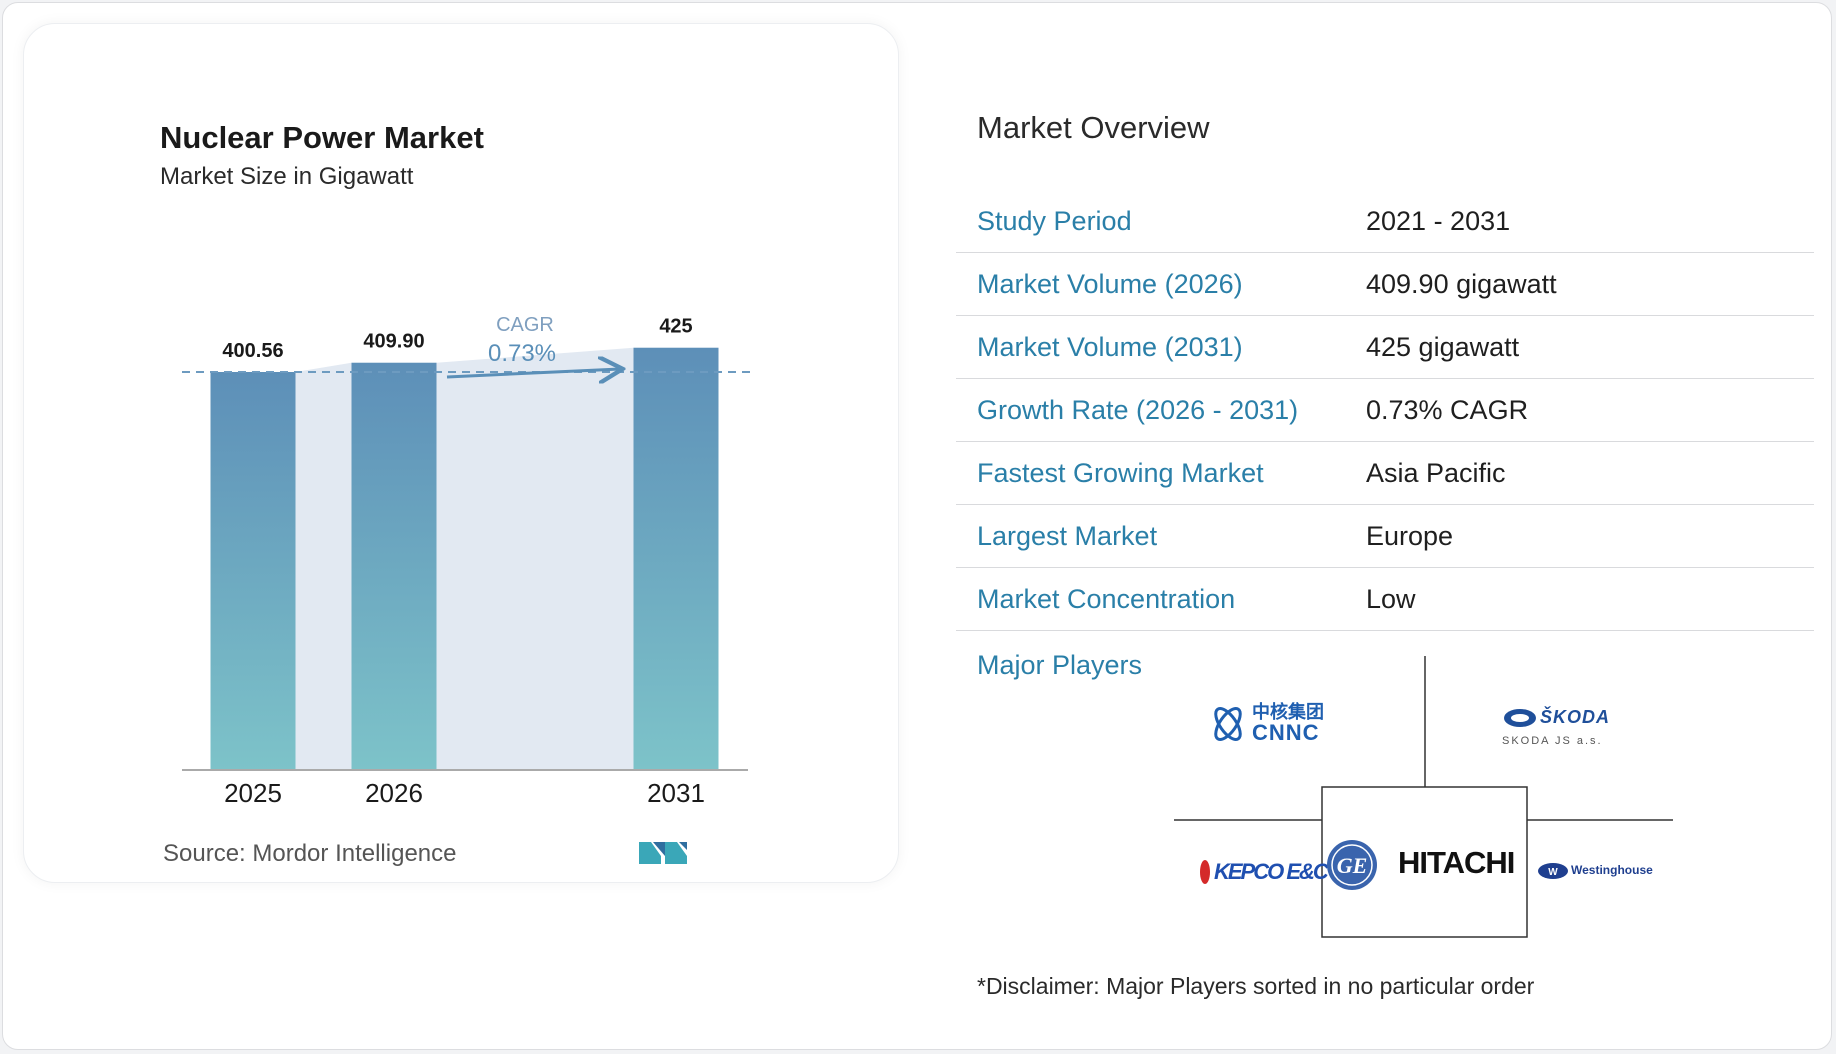 This screenshot has width=1836, height=1054. What do you see at coordinates (1138, 410) in the screenshot?
I see `overview-row-label: Growth Rate (2026 - 2031)` at bounding box center [1138, 410].